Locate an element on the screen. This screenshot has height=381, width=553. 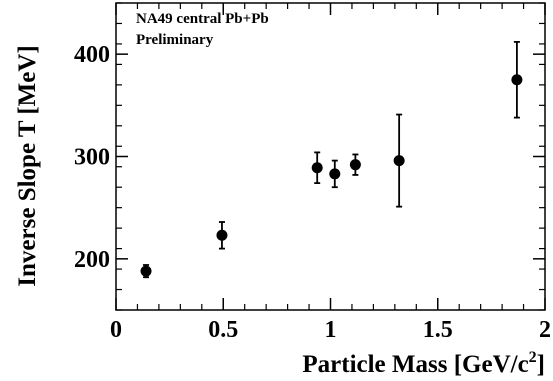
annotation-line-1: NA49 central Pb+Pb is located at coordinates (202, 19).